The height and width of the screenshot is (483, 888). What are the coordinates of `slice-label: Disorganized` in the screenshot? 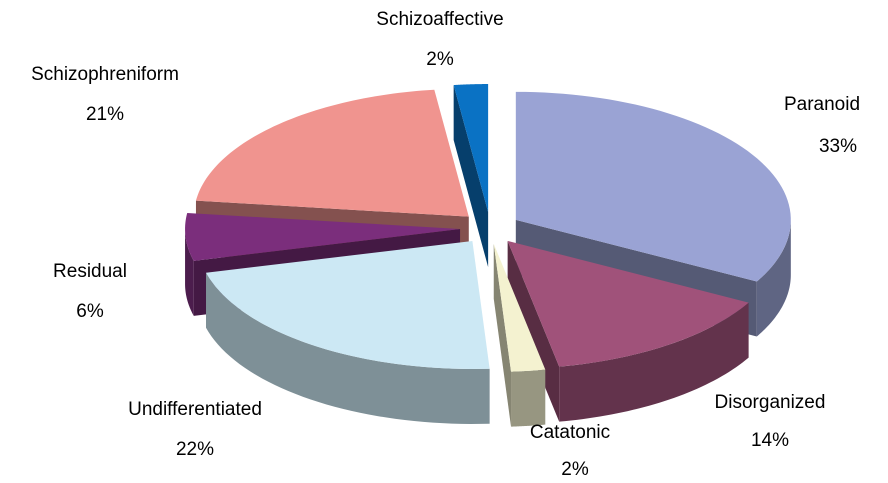 It's located at (770, 402).